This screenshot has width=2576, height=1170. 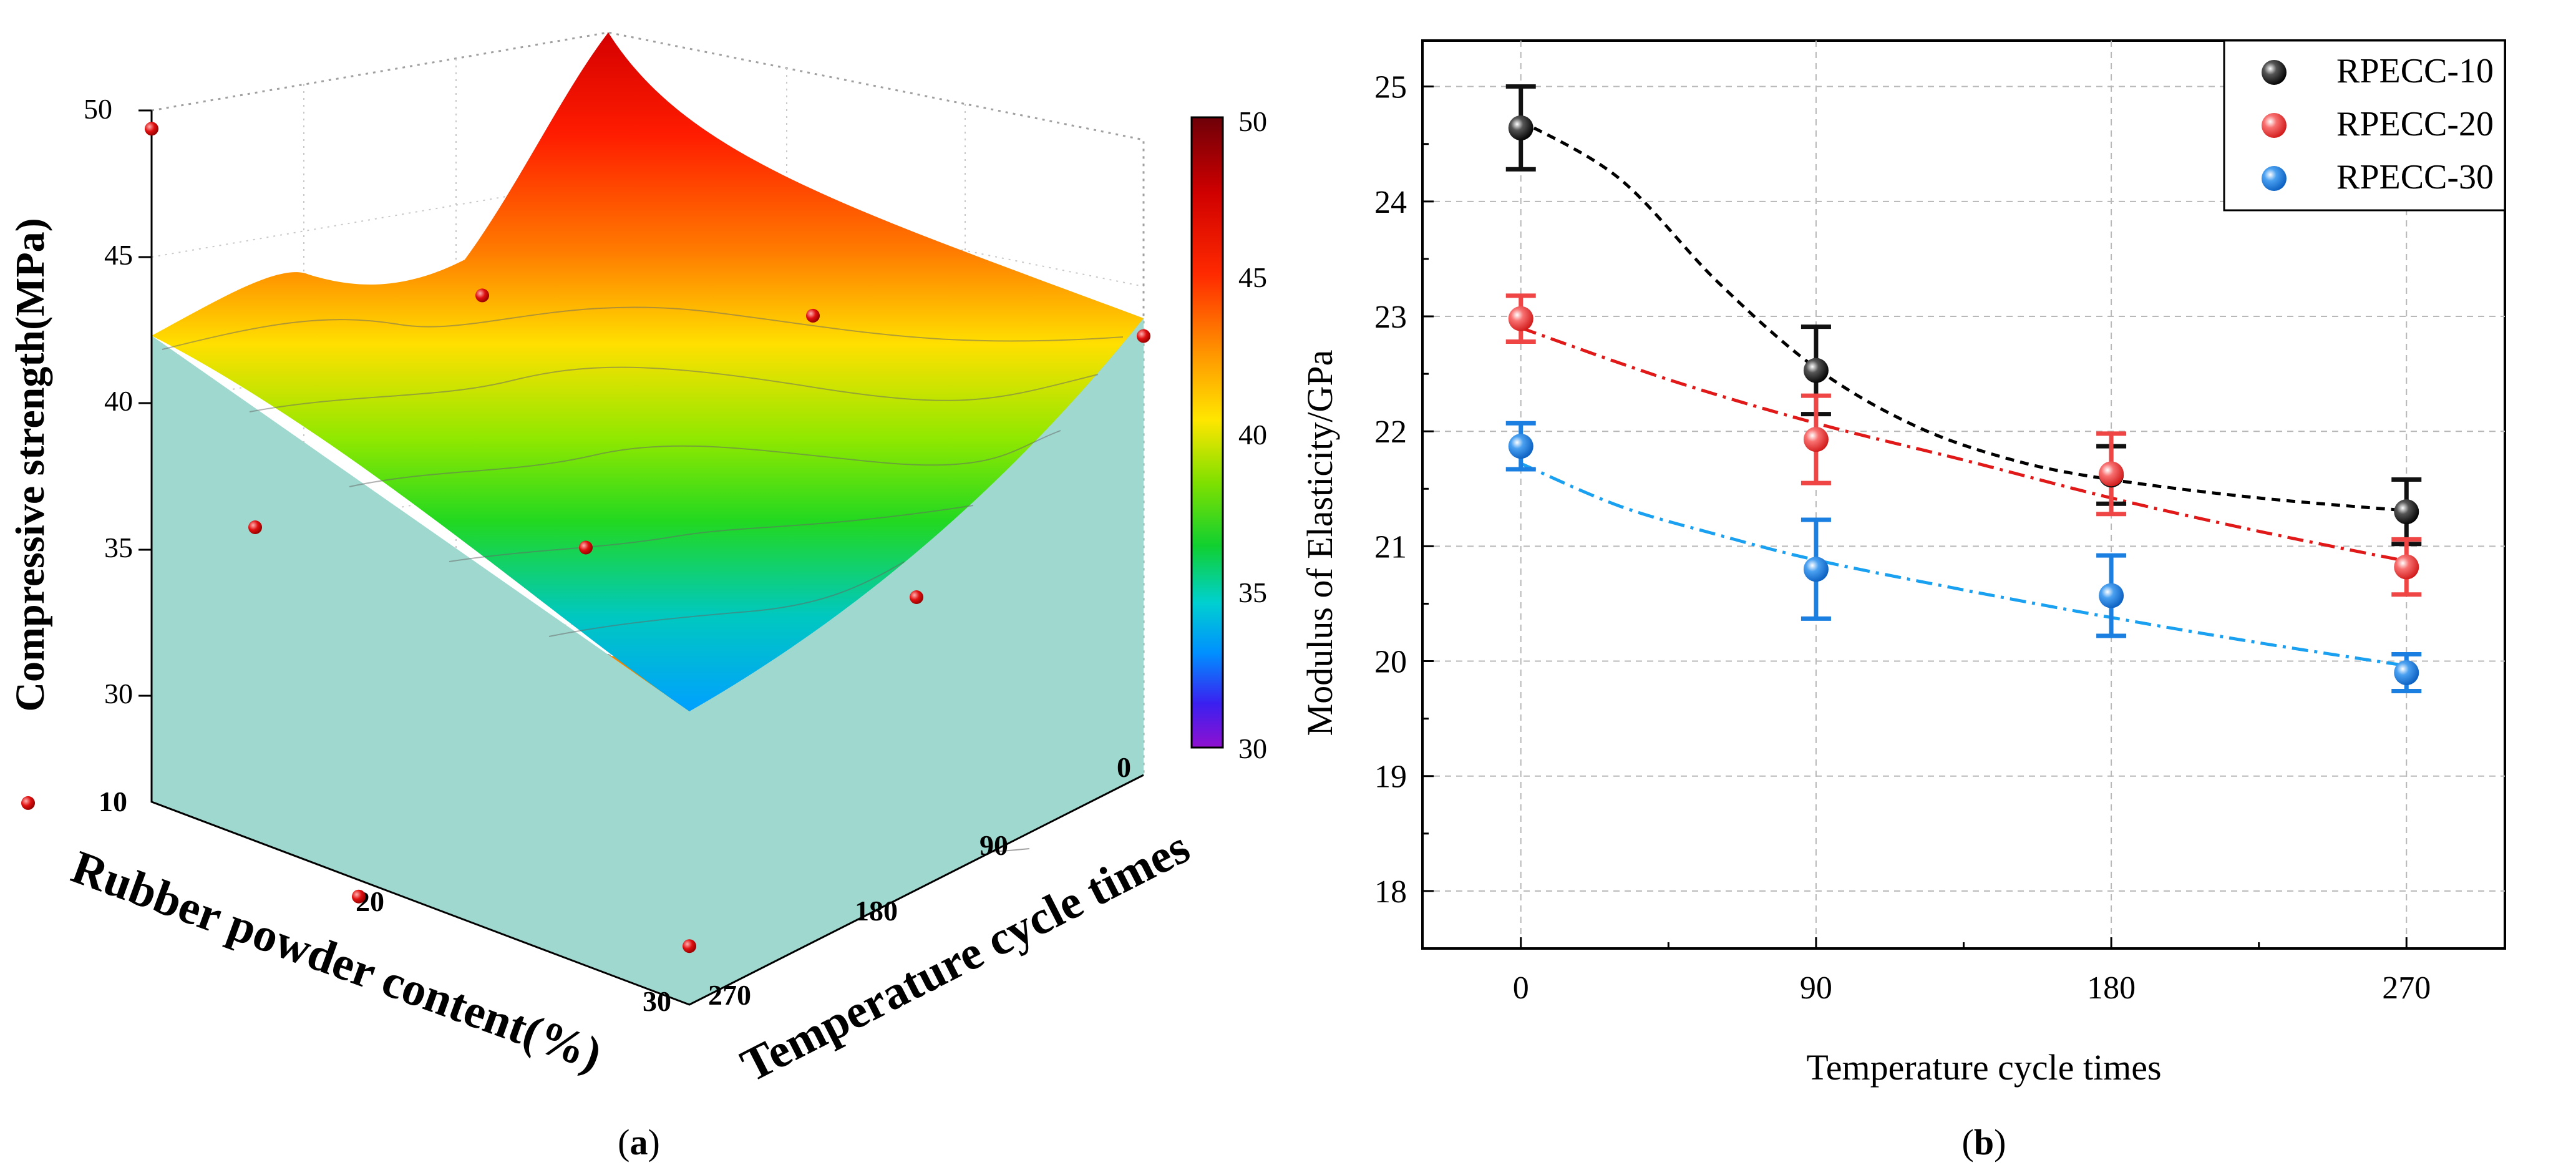 I want to click on colorbar-tick: 45, so click(x=1252, y=277).